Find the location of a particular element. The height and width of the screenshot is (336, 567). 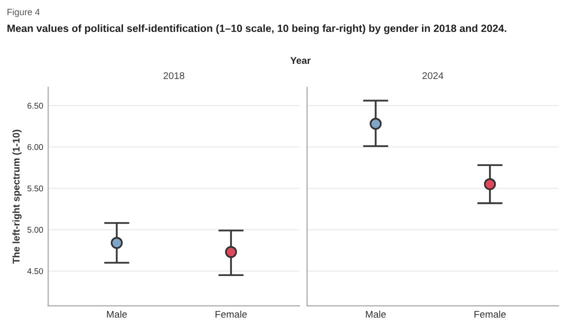

y-tick-label: 4.50 is located at coordinates (35, 271).